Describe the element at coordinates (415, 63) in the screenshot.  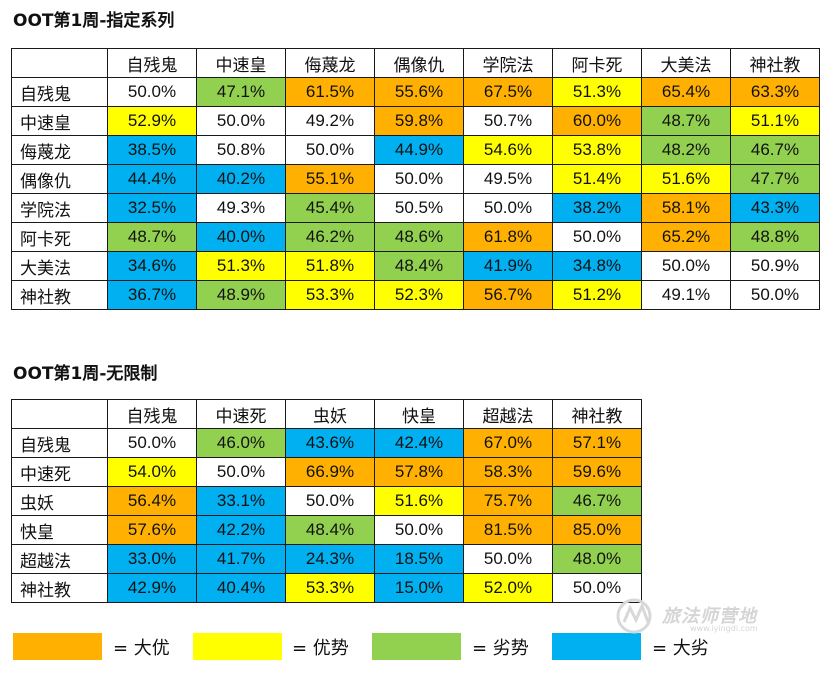
I see `header-row: 自残鬼 中速皇 侮蔑龙 偶像仇 学院法 阿卡死 大美法 神社教` at that location.